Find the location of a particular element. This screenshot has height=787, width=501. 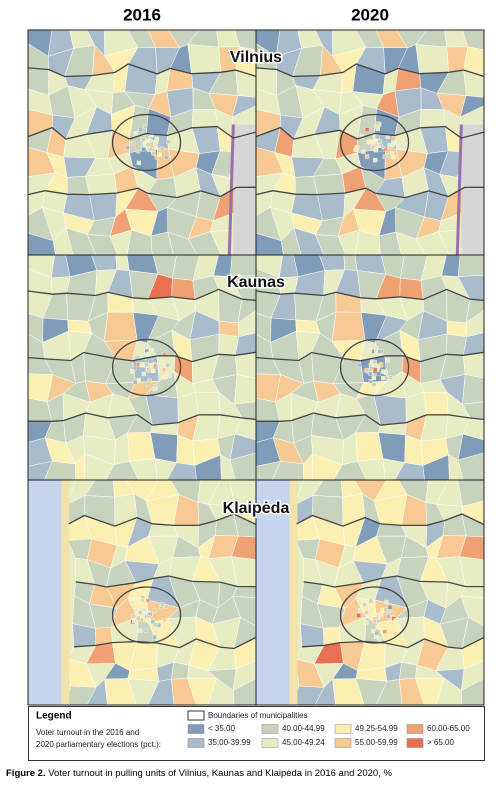

legend-label: 40.00-44.99 is located at coordinates (303, 728).